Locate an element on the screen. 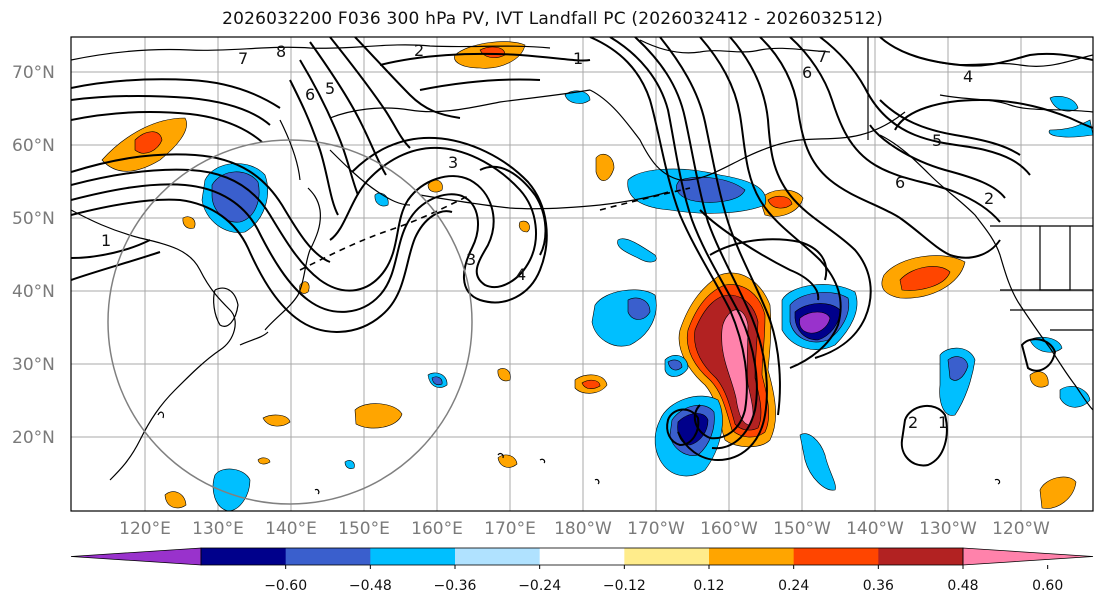  latitude-labels: 70°N 60°N 50°N 40°N 30°N 20°N is located at coordinates (33, 255).